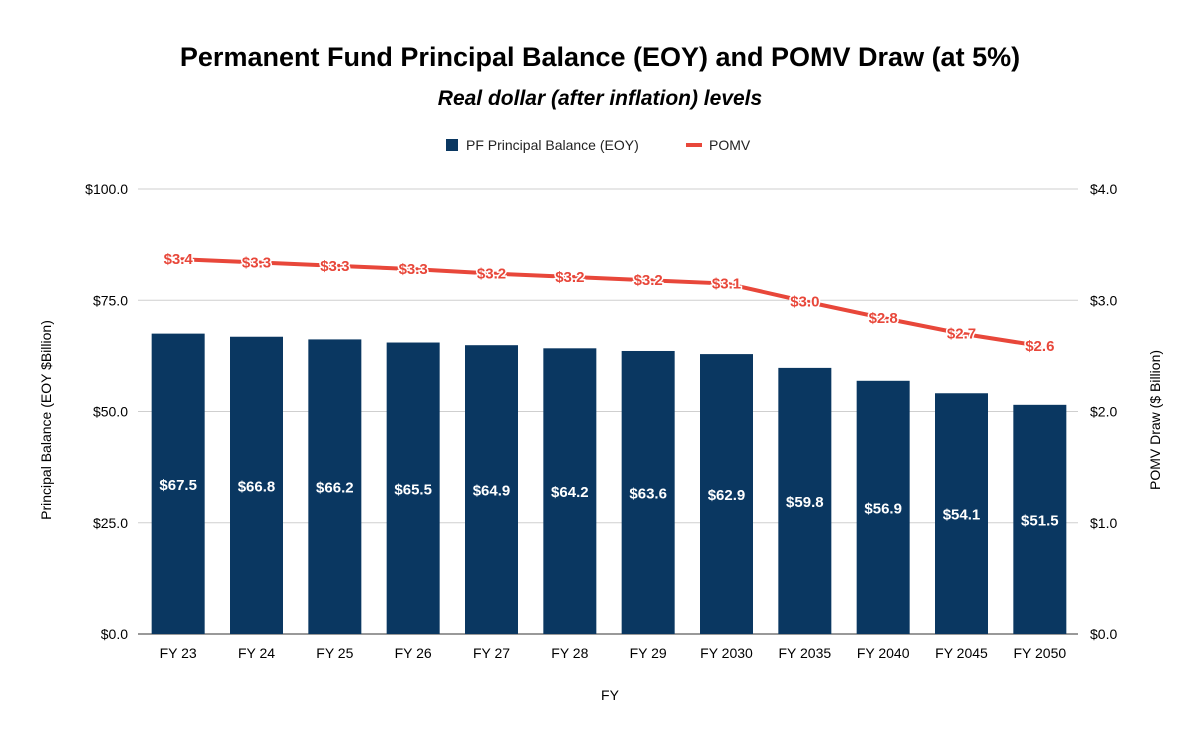 The height and width of the screenshot is (742, 1201). Describe the element at coordinates (600, 98) in the screenshot. I see `chart-subtitle: Real dollar (after inflation) levels` at that location.